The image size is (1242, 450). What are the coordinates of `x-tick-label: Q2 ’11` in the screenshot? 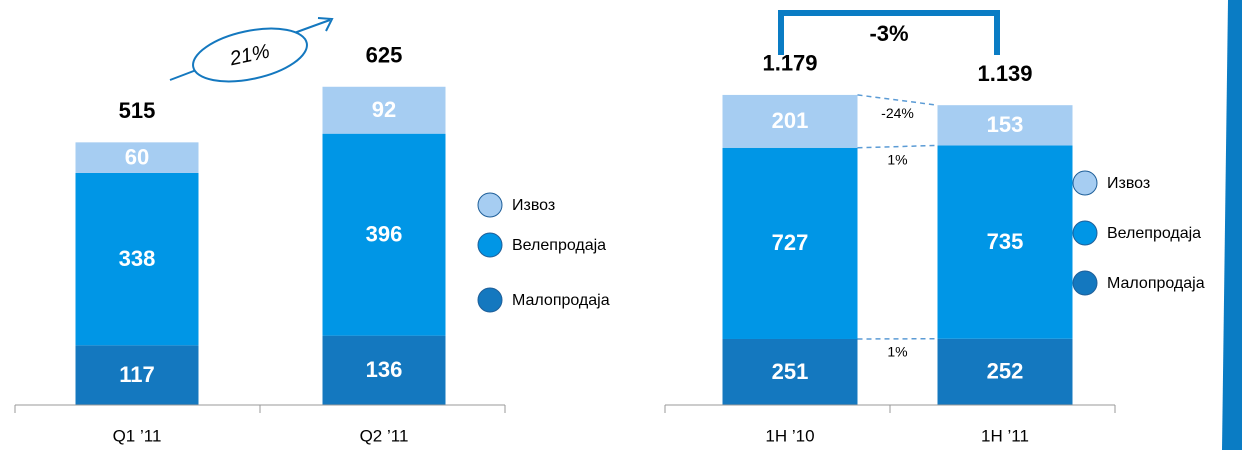 It's located at (384, 435).